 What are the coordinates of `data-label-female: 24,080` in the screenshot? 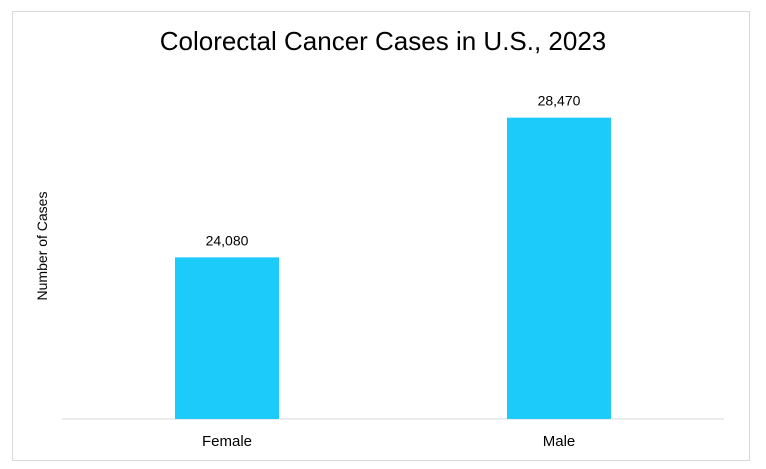 It's located at (227, 240).